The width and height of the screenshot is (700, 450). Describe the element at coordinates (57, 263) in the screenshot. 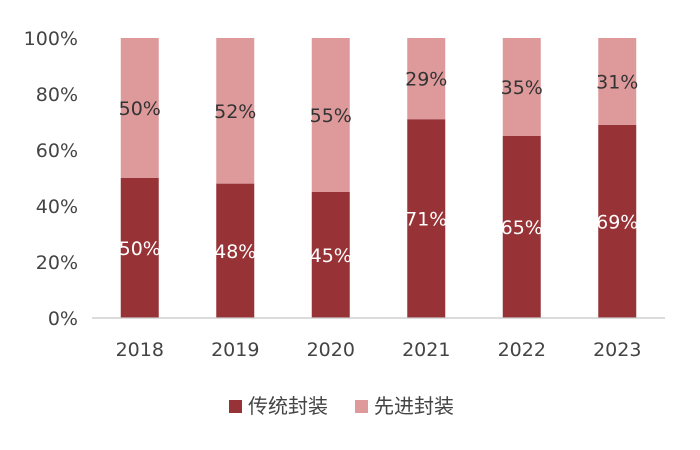

I see `y-tick-label: 20%` at that location.